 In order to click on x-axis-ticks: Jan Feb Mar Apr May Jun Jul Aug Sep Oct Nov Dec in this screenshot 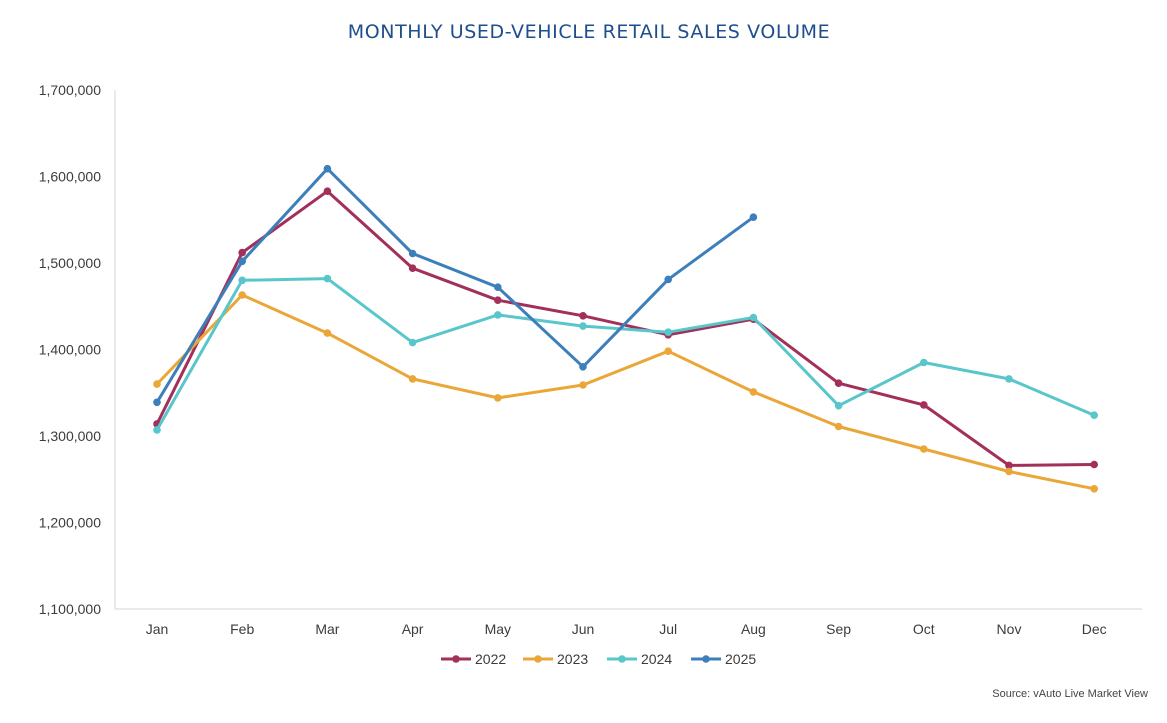, I will do `click(626, 629)`.